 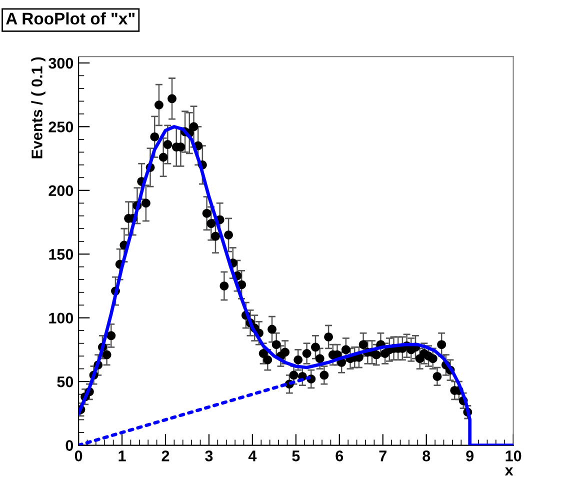 What do you see at coordinates (78, 456) in the screenshot?
I see `x-tick-label: 0` at bounding box center [78, 456].